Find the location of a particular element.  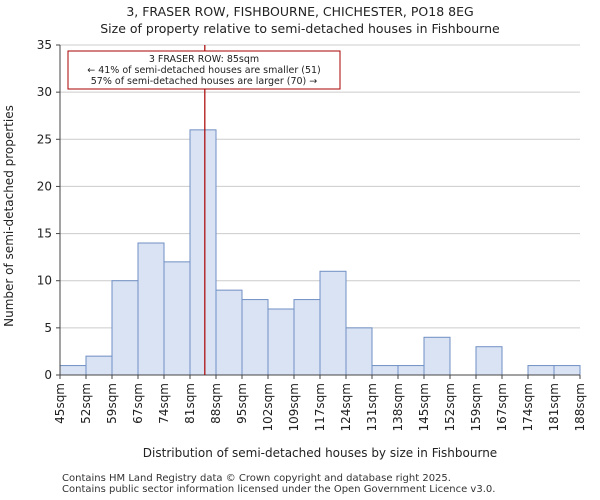

x-tick-label: 181sqm is located at coordinates (554, 407).